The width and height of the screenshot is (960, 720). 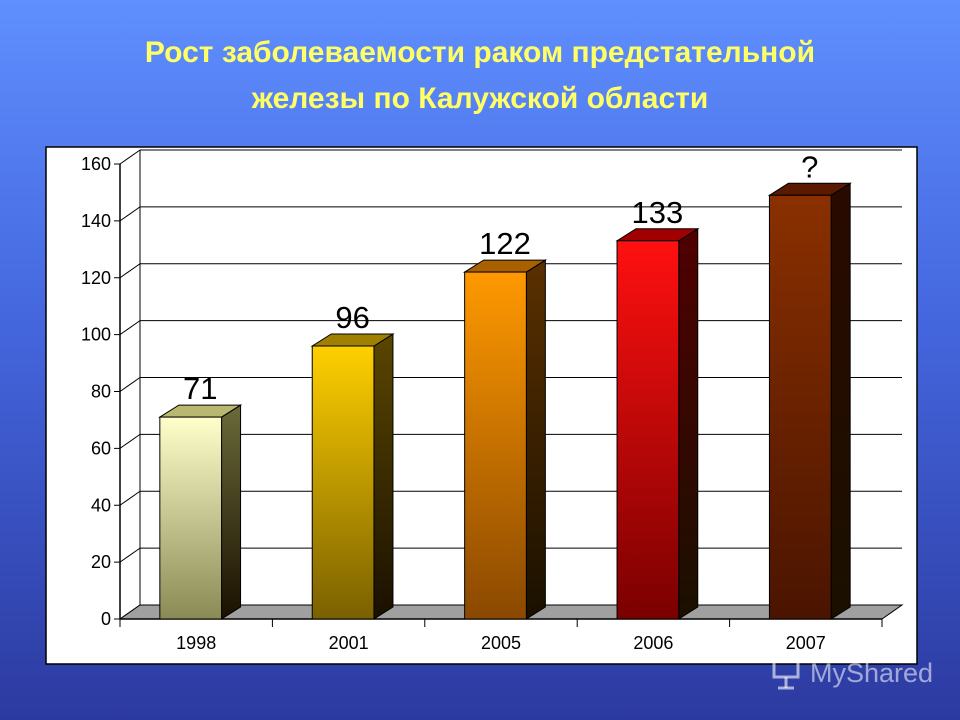 I want to click on bar-2005, so click(x=505, y=439).